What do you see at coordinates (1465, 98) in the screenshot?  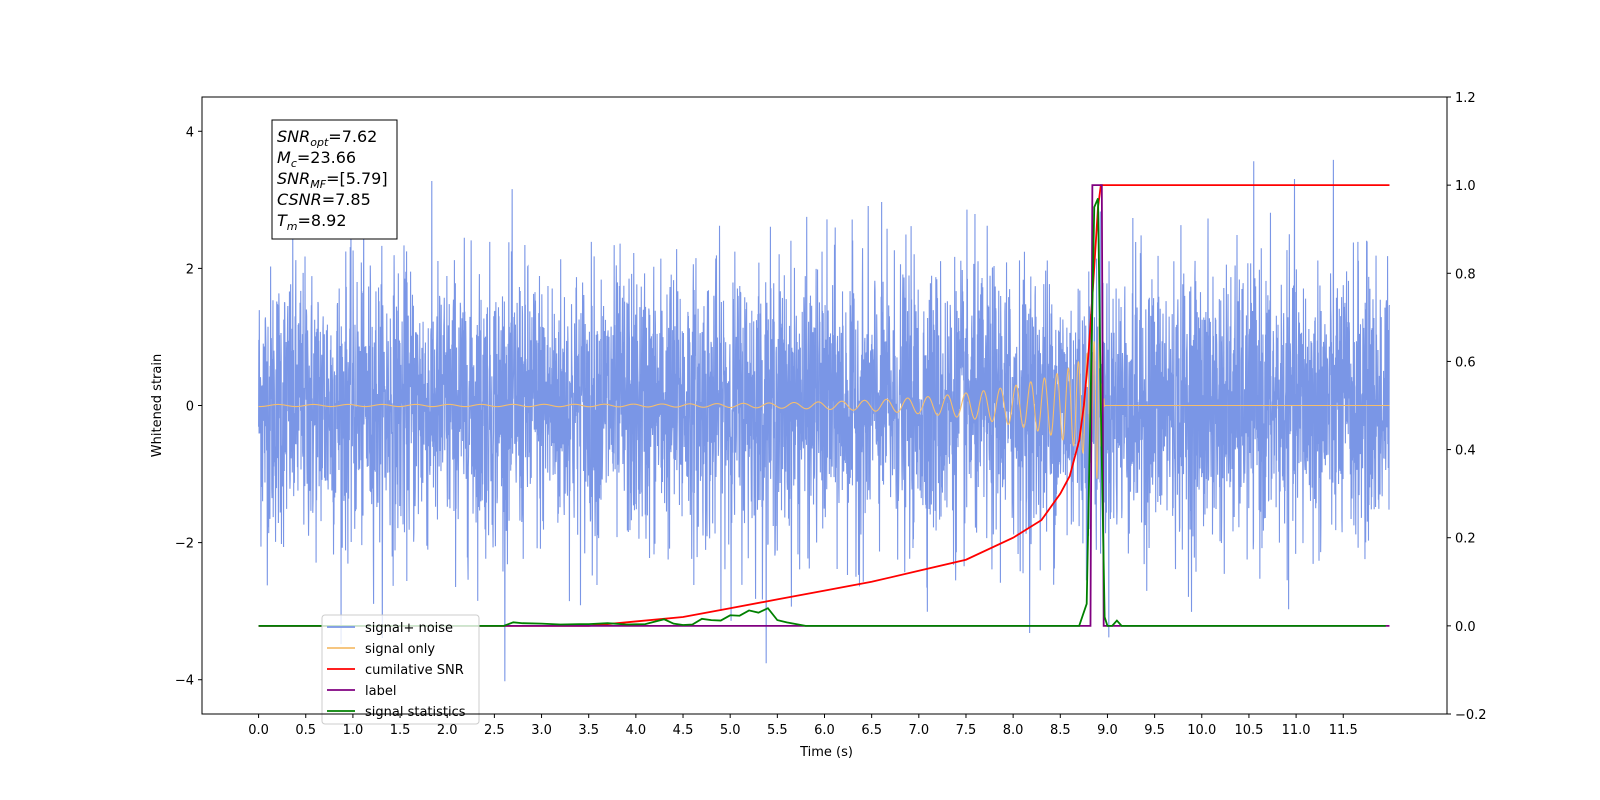 I see `y-right-tick-label: 1.2` at bounding box center [1465, 98].